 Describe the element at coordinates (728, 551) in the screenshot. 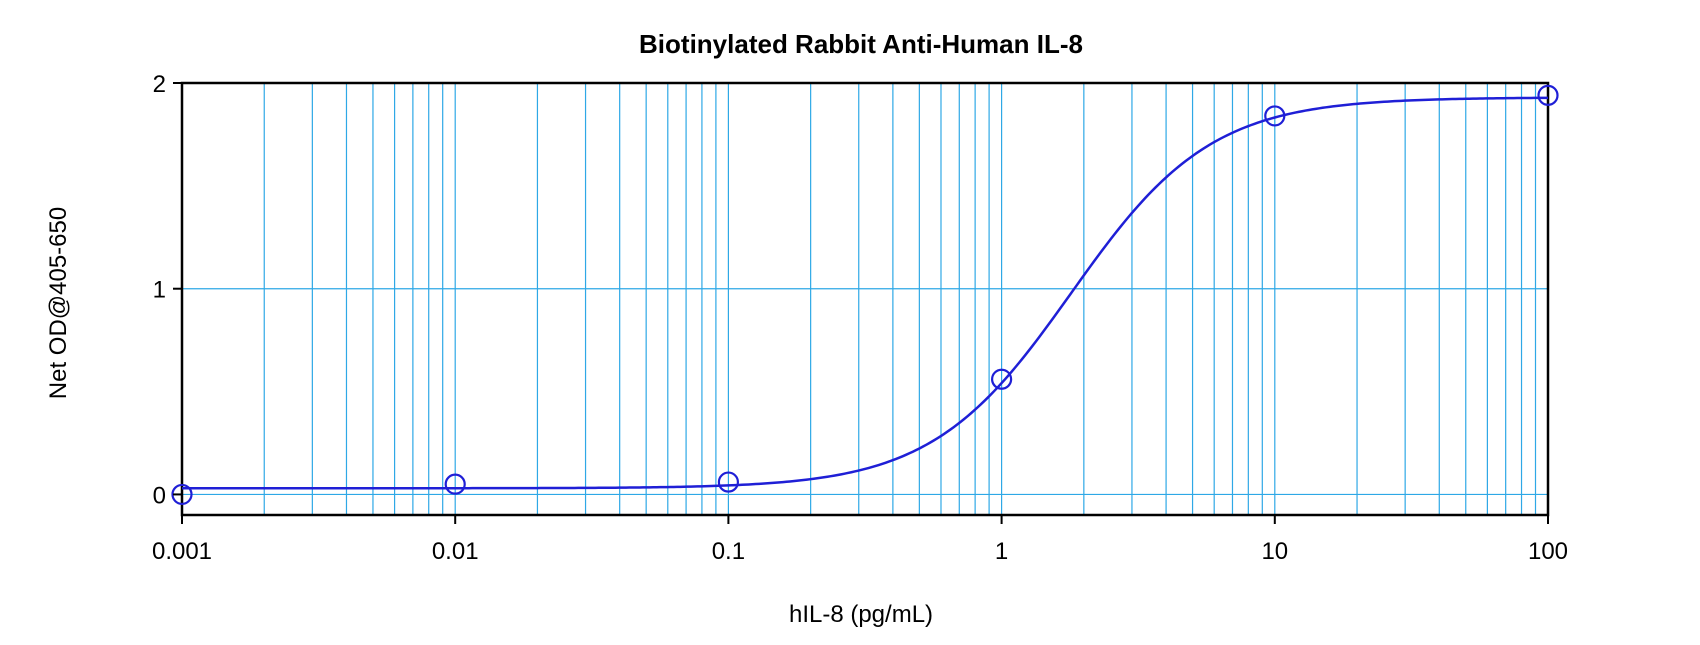

I see `x-tick-label: 0.1` at that location.